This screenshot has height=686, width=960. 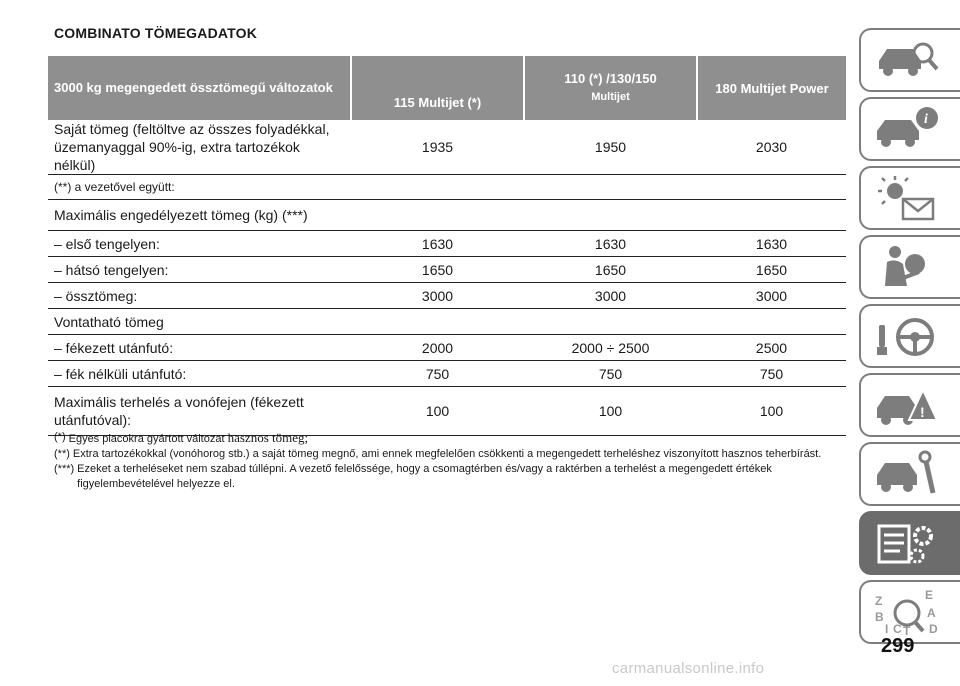 I want to click on steering-wheel-icon, so click(x=905, y=337).